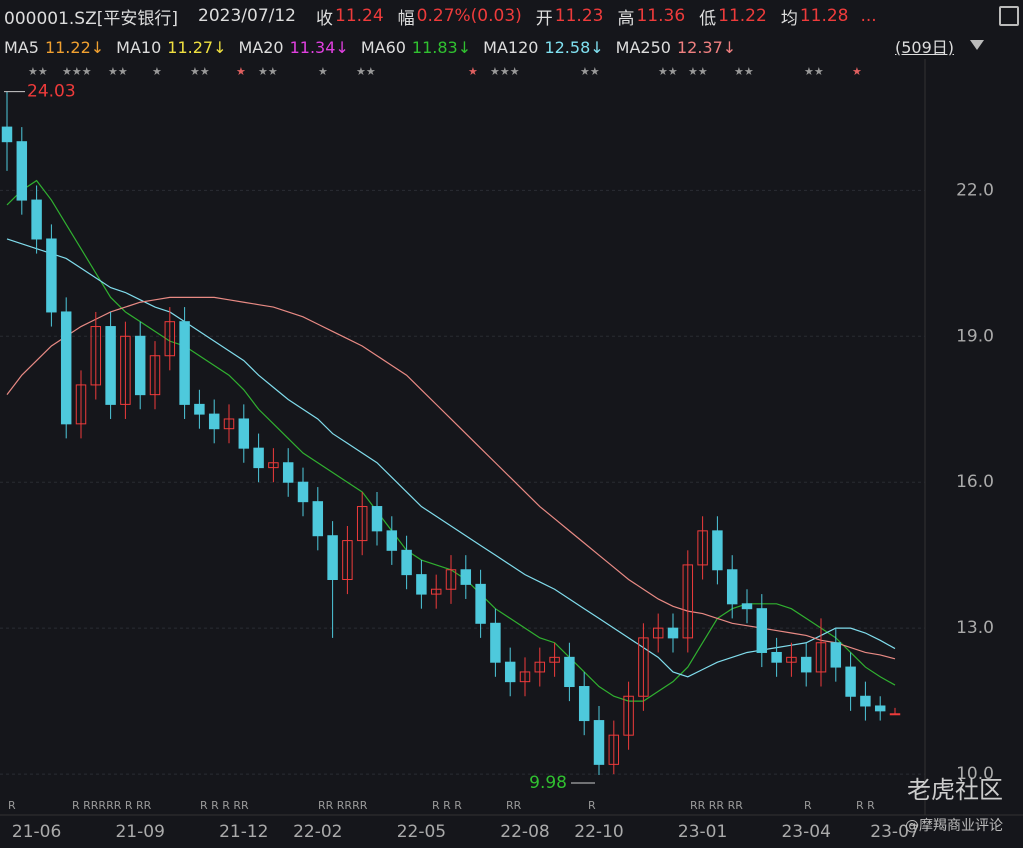  Describe the element at coordinates (514, 805) in the screenshot. I see `svg-text: RR` at that location.